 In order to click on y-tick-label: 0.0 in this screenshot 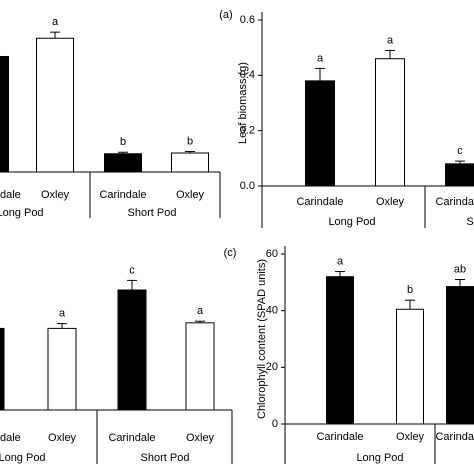, I will do `click(247, 186)`.